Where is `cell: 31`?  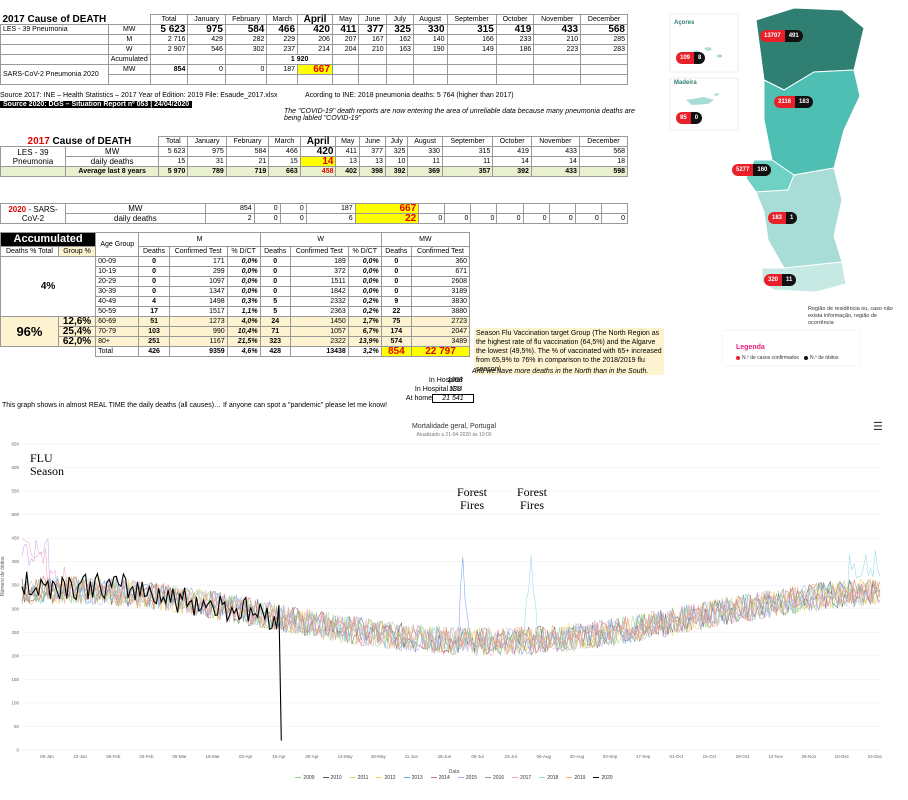
cell: 31 is located at coordinates (207, 161).